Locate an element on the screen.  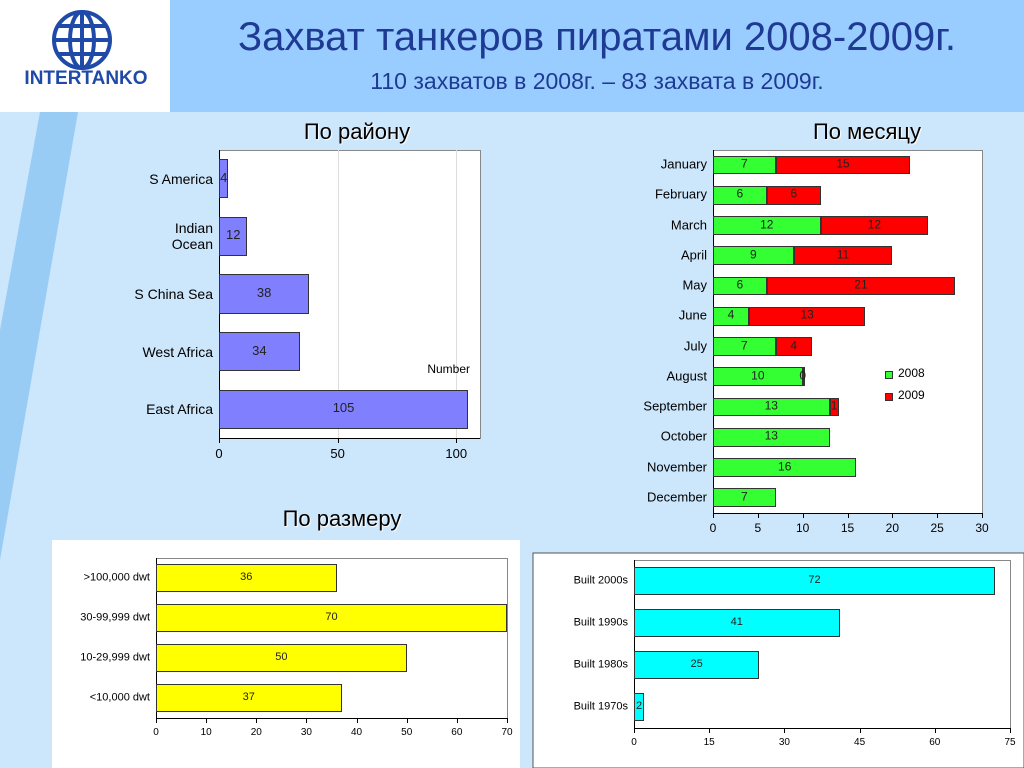
x-tick-label: 70 is located at coordinates (507, 732).